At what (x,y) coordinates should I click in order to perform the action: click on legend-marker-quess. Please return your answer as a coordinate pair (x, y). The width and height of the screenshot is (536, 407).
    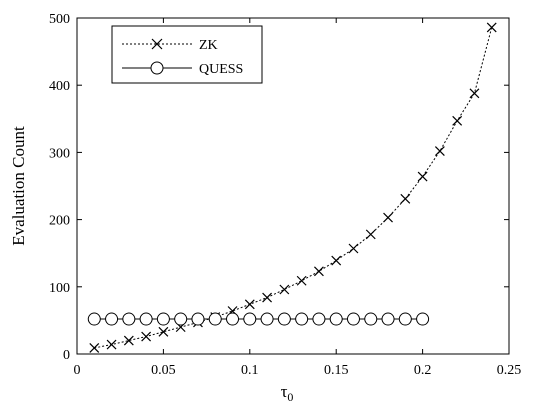
    Looking at the image, I should click on (157, 68).